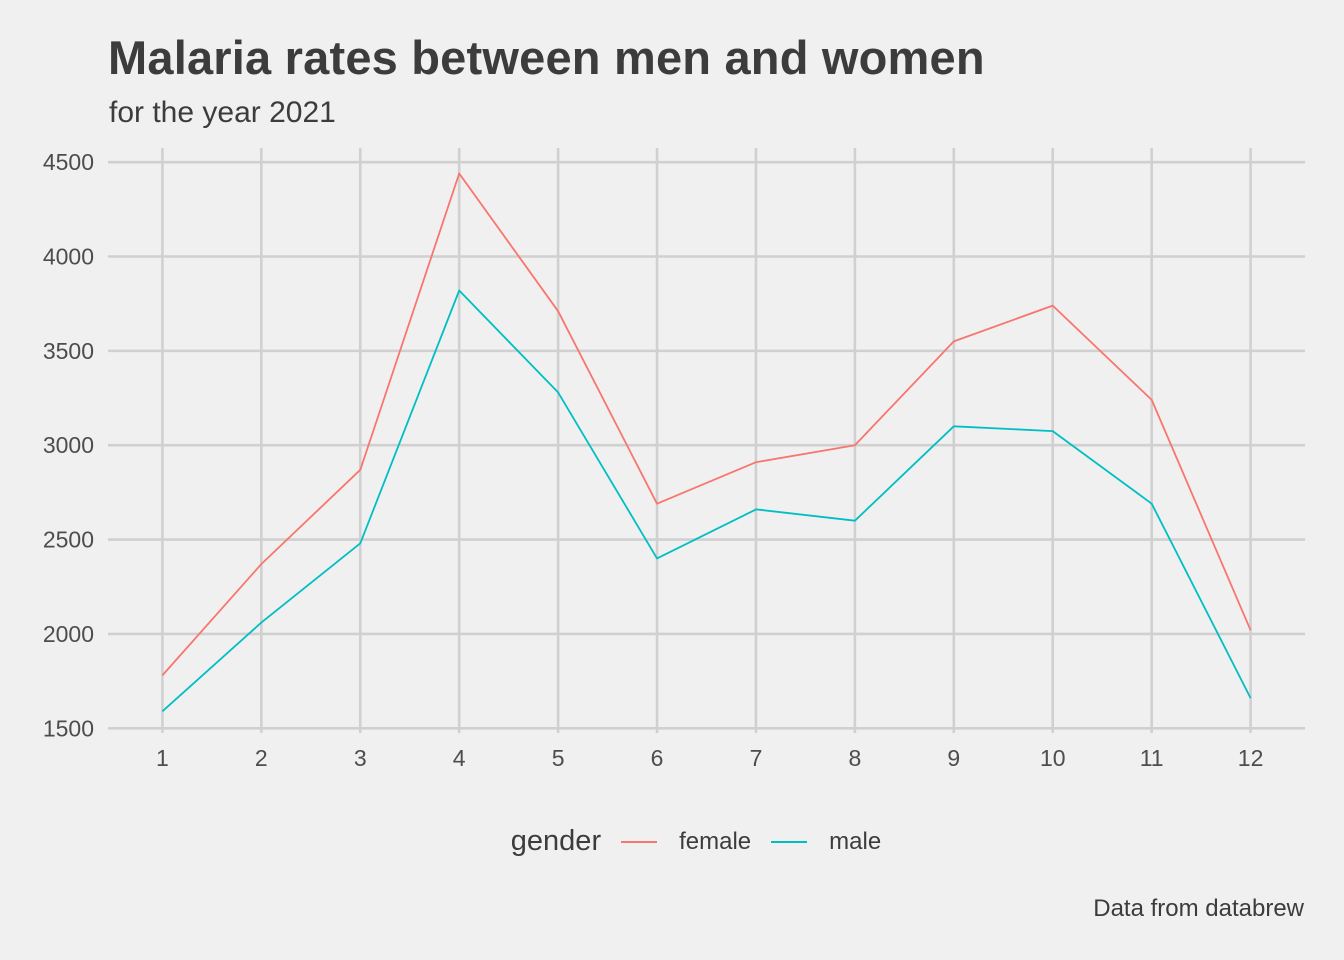 This screenshot has width=1344, height=960. Describe the element at coordinates (68, 351) in the screenshot. I see `y-tick-label: 3500` at that location.